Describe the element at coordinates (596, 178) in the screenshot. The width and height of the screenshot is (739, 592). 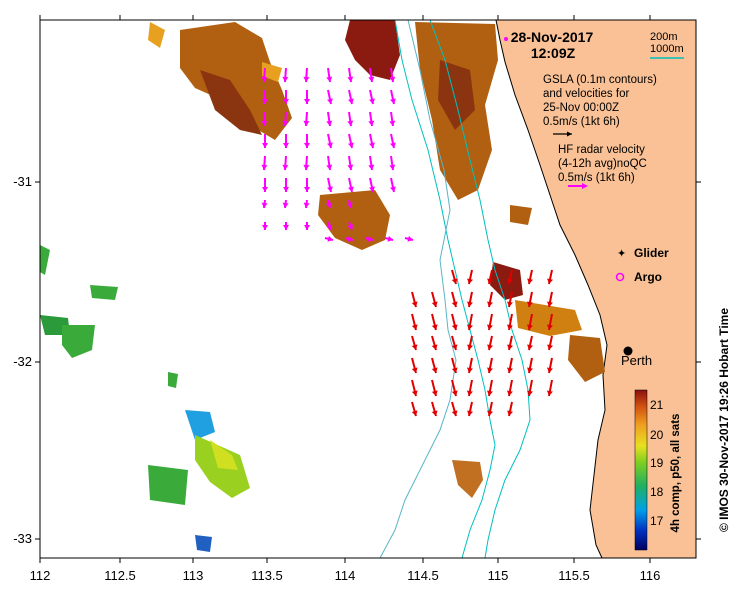
I see `radar-scale-label: 0.5m/s (1kt 6h)` at that location.